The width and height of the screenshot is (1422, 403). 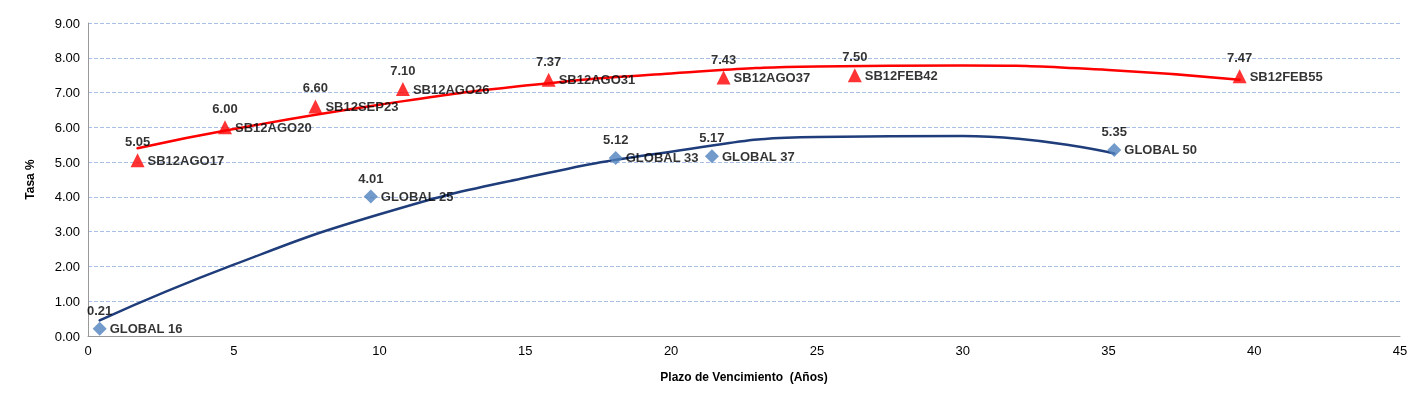 What do you see at coordinates (137, 142) in the screenshot?
I see `data-label: 5.05` at bounding box center [137, 142].